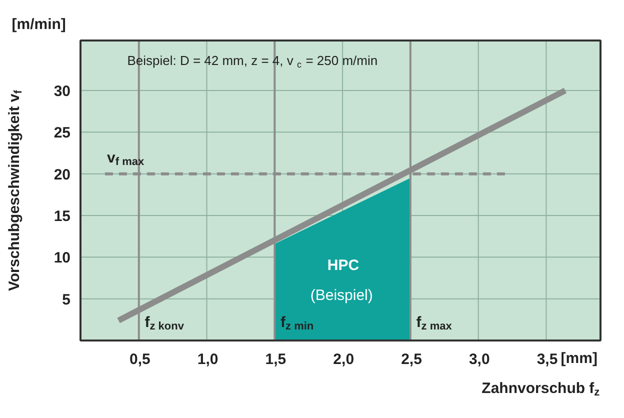 This screenshot has width=624, height=418. Describe the element at coordinates (411, 359) in the screenshot. I see `x-tick-label: 2,5` at that location.